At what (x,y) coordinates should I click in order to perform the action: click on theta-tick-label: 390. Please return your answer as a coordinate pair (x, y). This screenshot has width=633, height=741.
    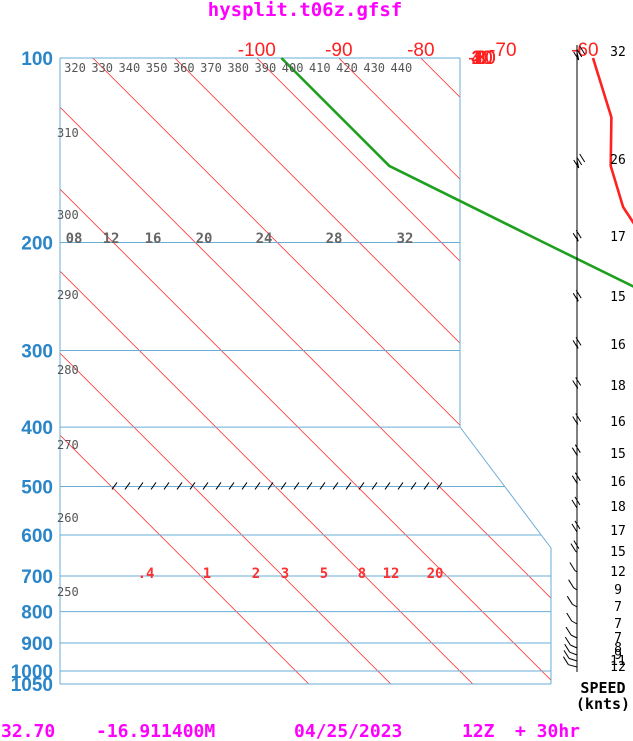
    Looking at the image, I should click on (266, 68).